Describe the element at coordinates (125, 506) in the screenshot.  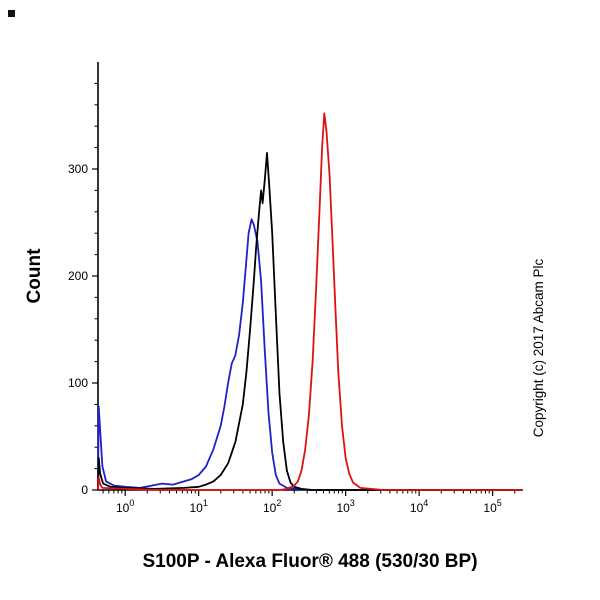
I see `x-tick-label: 10⁰` at that location.